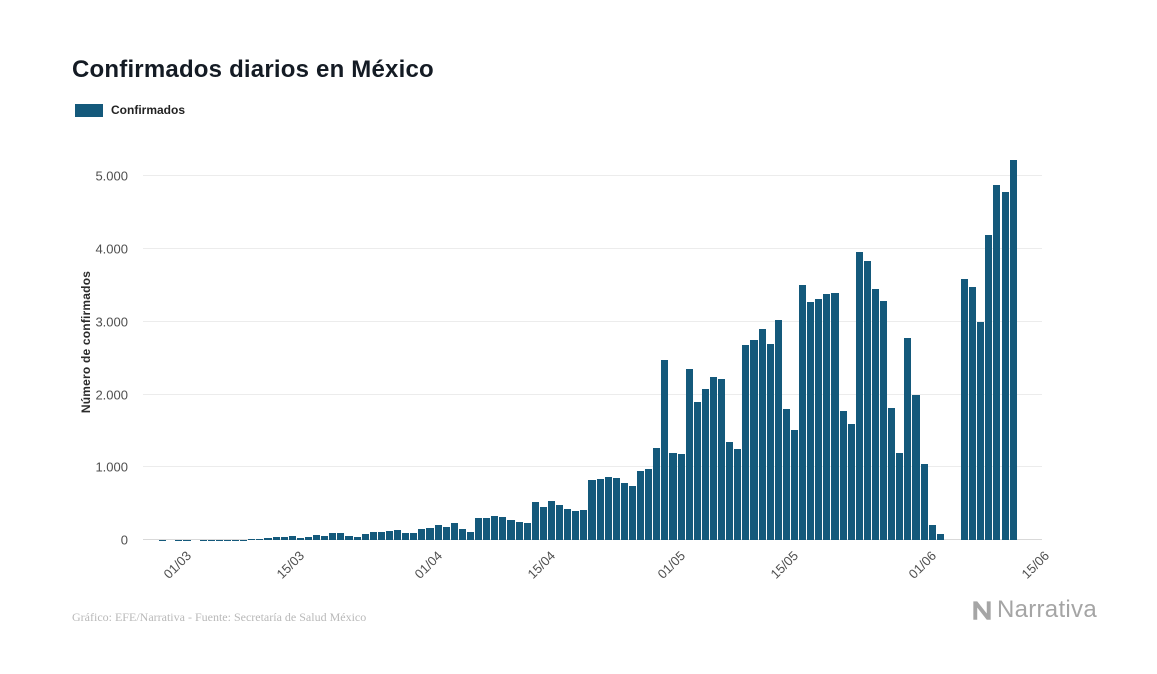 This screenshot has height=674, width=1157. I want to click on gridline, so click(592, 249).